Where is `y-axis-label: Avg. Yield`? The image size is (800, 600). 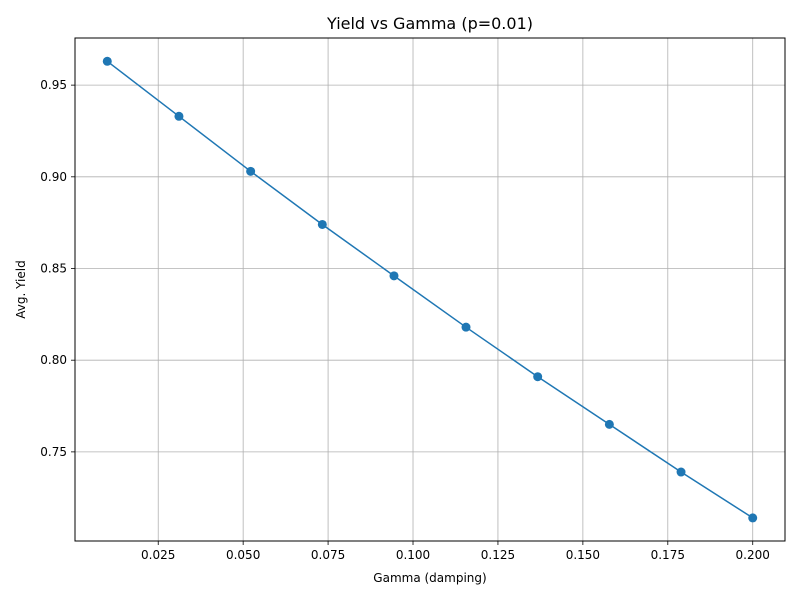 y-axis-label: Avg. Yield is located at coordinates (21, 289).